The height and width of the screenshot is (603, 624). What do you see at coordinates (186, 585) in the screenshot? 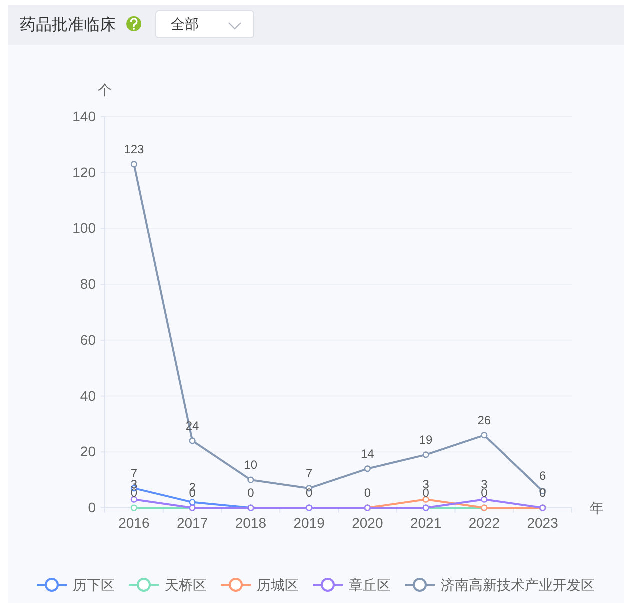
I see `legend-label: 天桥区` at bounding box center [186, 585].